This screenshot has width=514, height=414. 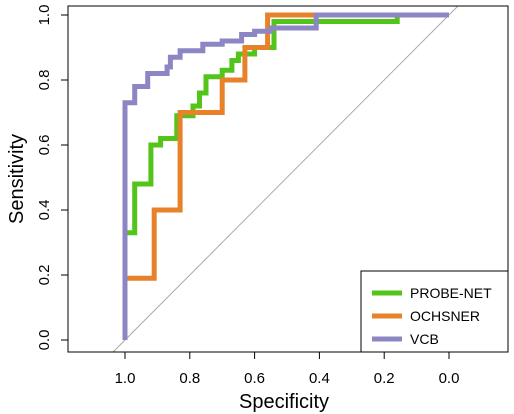 What do you see at coordinates (284, 402) in the screenshot?
I see `x-axis-title: Specificity` at bounding box center [284, 402].